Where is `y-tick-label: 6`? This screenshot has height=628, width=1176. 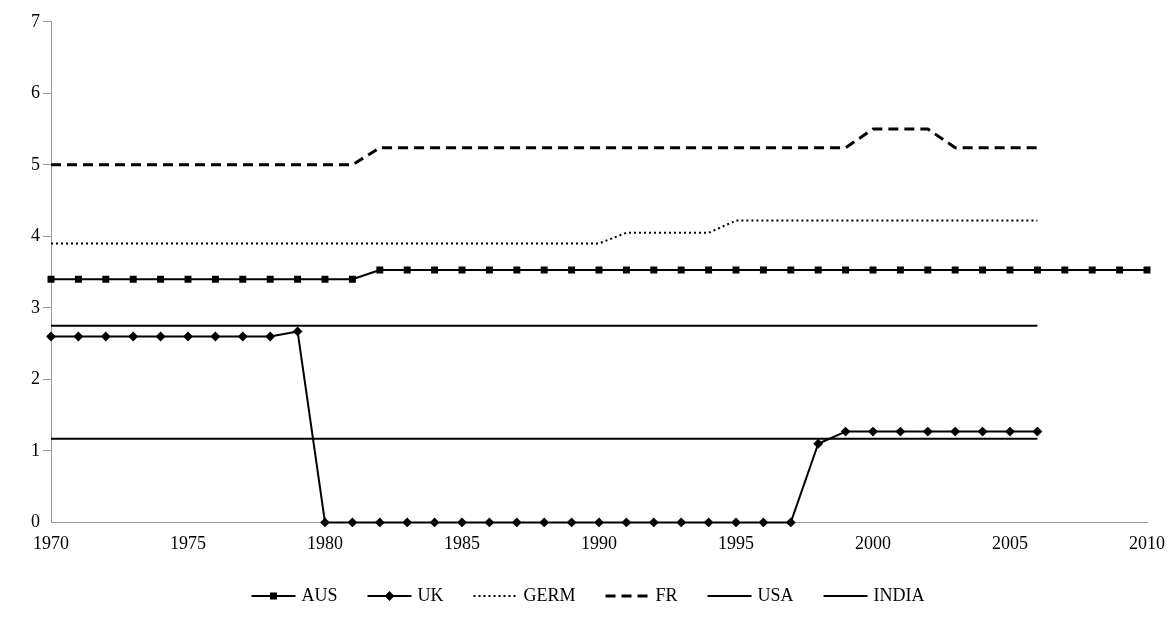
y-tick-label: 6 is located at coordinates (35, 92).